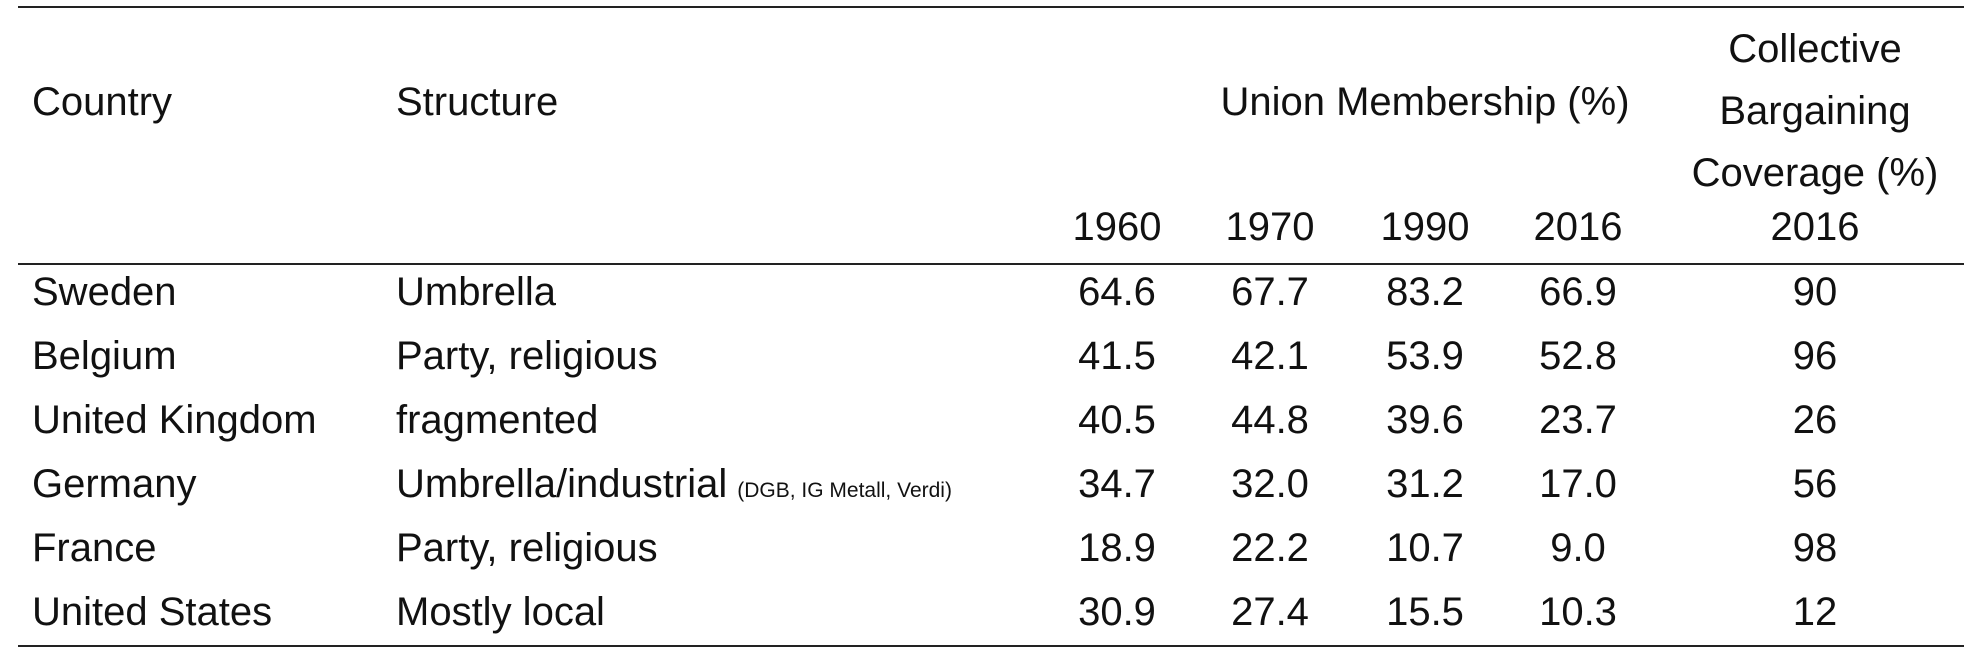 The width and height of the screenshot is (1984, 654). Describe the element at coordinates (174, 420) in the screenshot. I see `table-row-country: United Kingdom` at that location.